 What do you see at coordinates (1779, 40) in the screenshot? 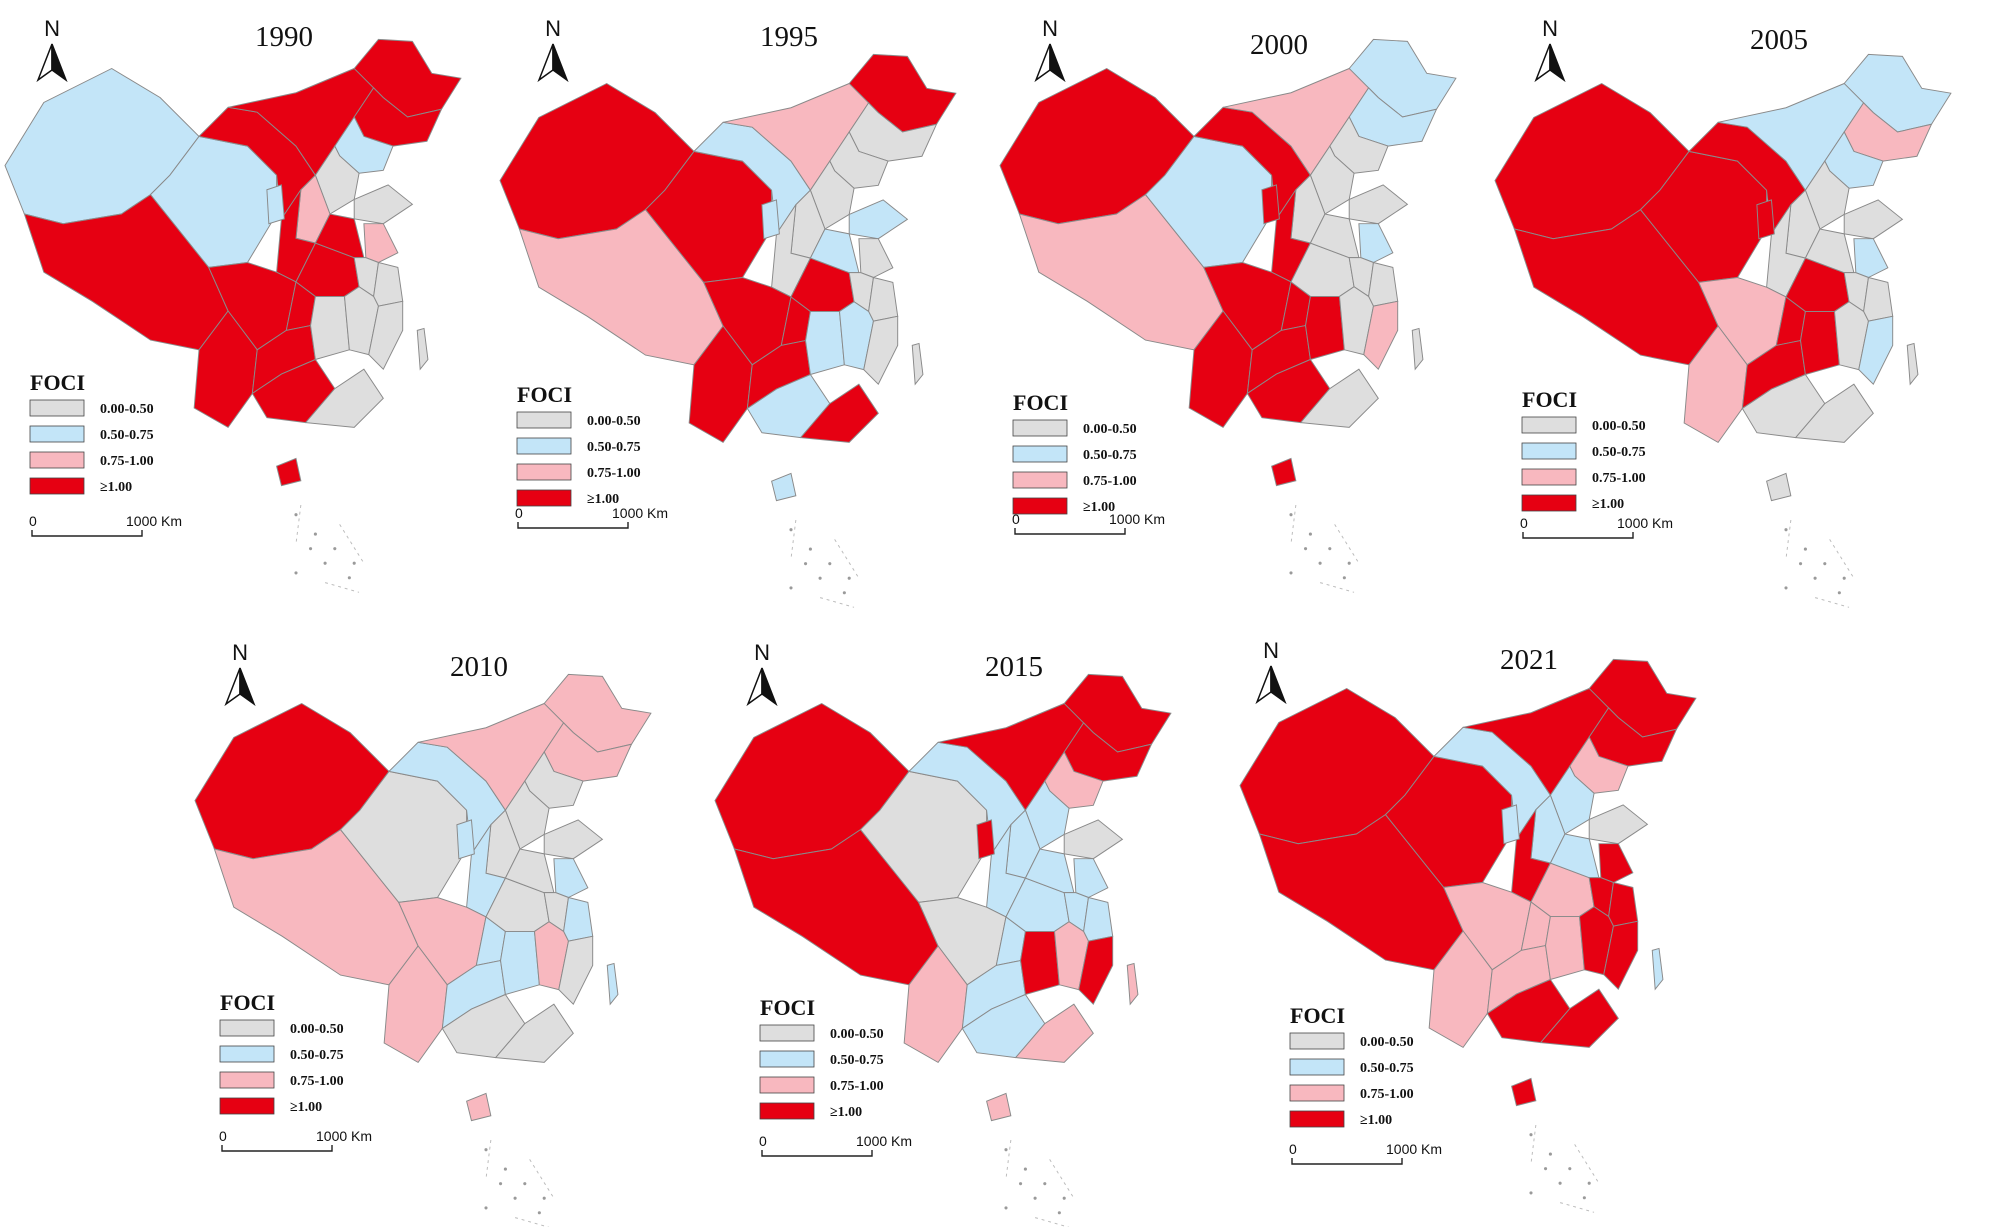
I see `year-label: 2005` at bounding box center [1779, 40].